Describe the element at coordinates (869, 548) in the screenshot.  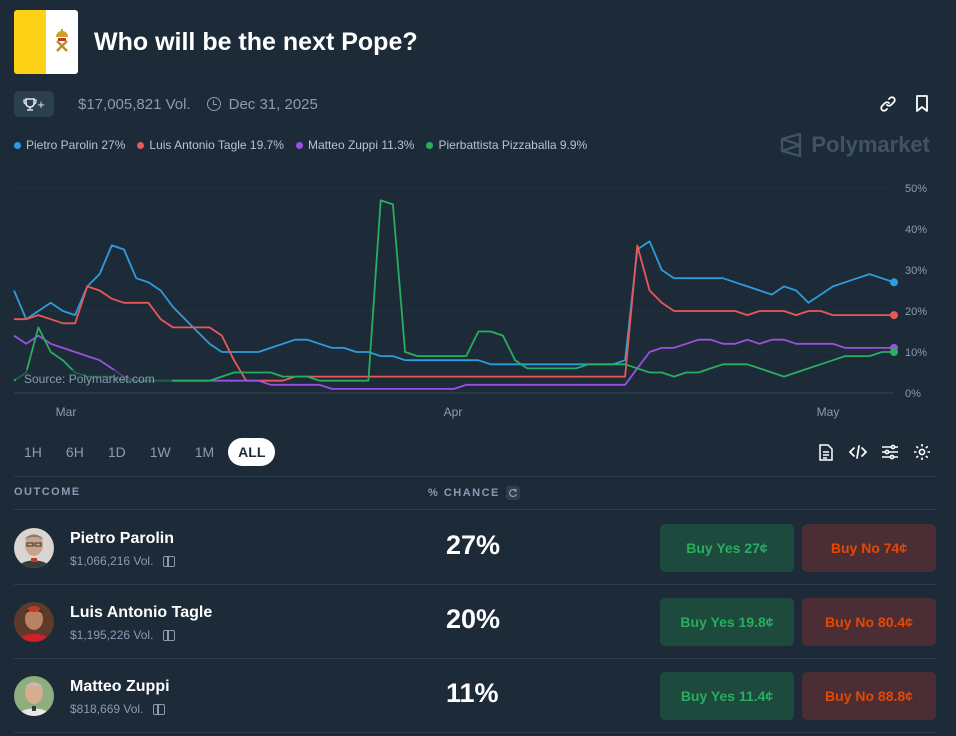
I see `buy-no-button: Buy No 74¢` at that location.